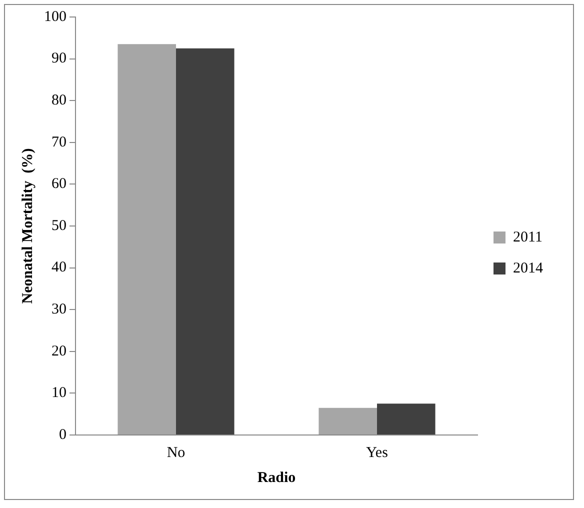 Image resolution: width=584 pixels, height=508 pixels. Describe the element at coordinates (59, 351) in the screenshot. I see `y-tick-label: 20` at that location.